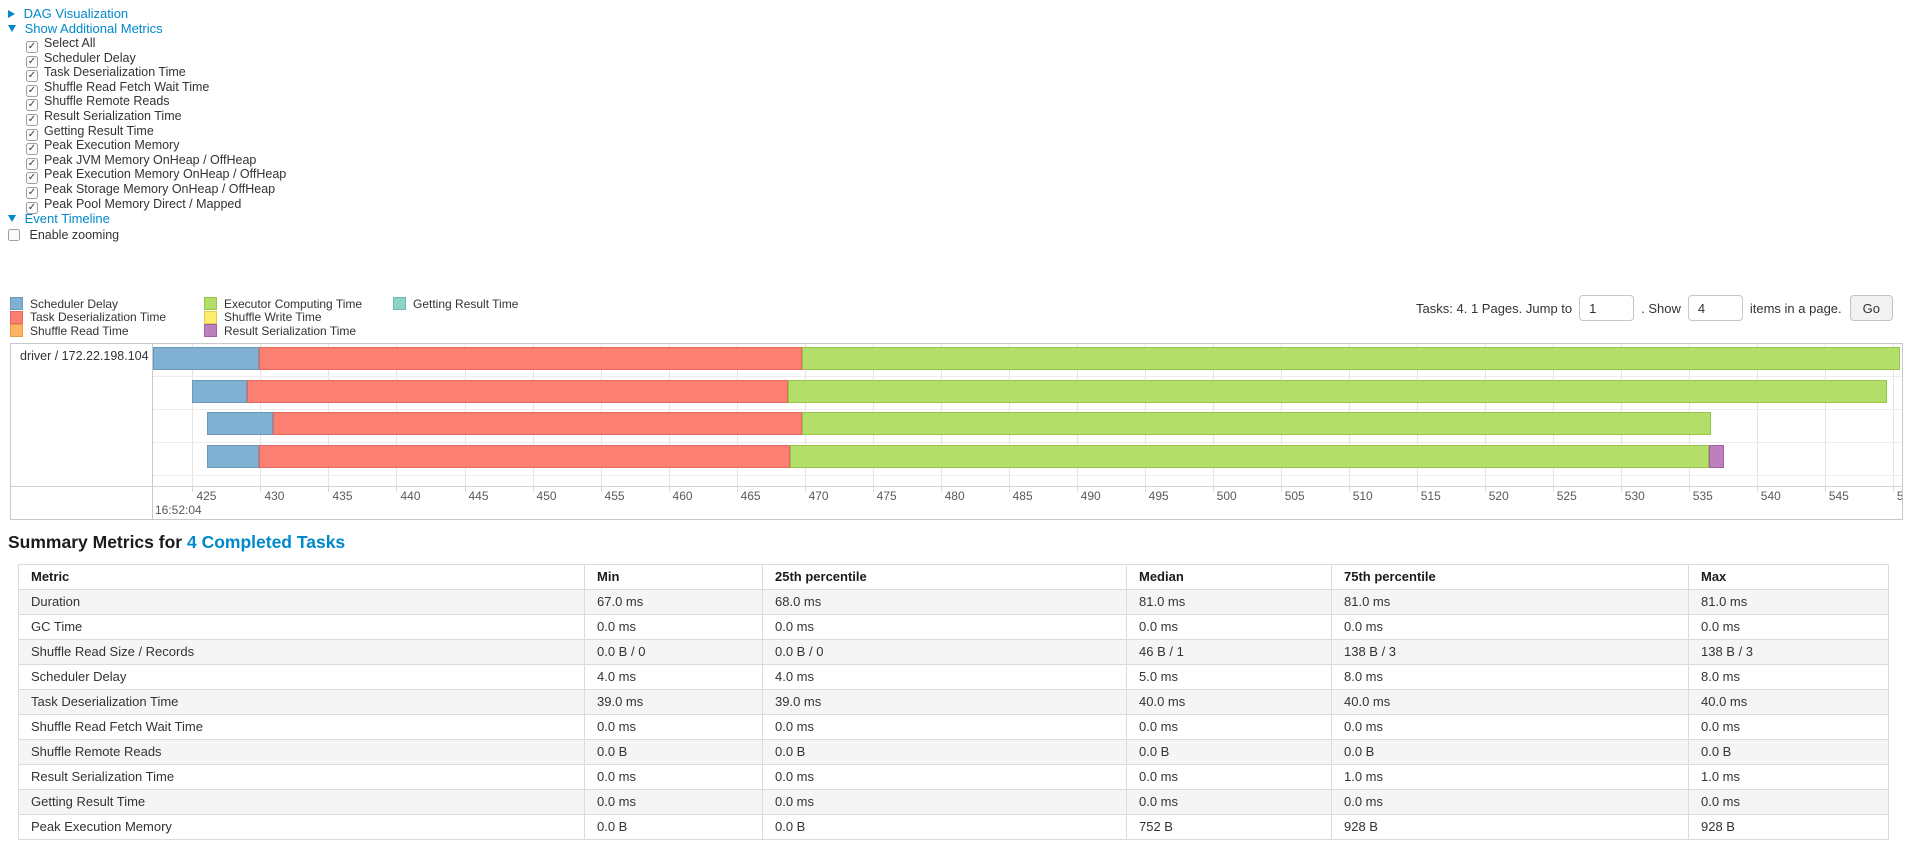  What do you see at coordinates (1022, 496) in the screenshot?
I see `axis-tick-label: 485` at bounding box center [1022, 496].